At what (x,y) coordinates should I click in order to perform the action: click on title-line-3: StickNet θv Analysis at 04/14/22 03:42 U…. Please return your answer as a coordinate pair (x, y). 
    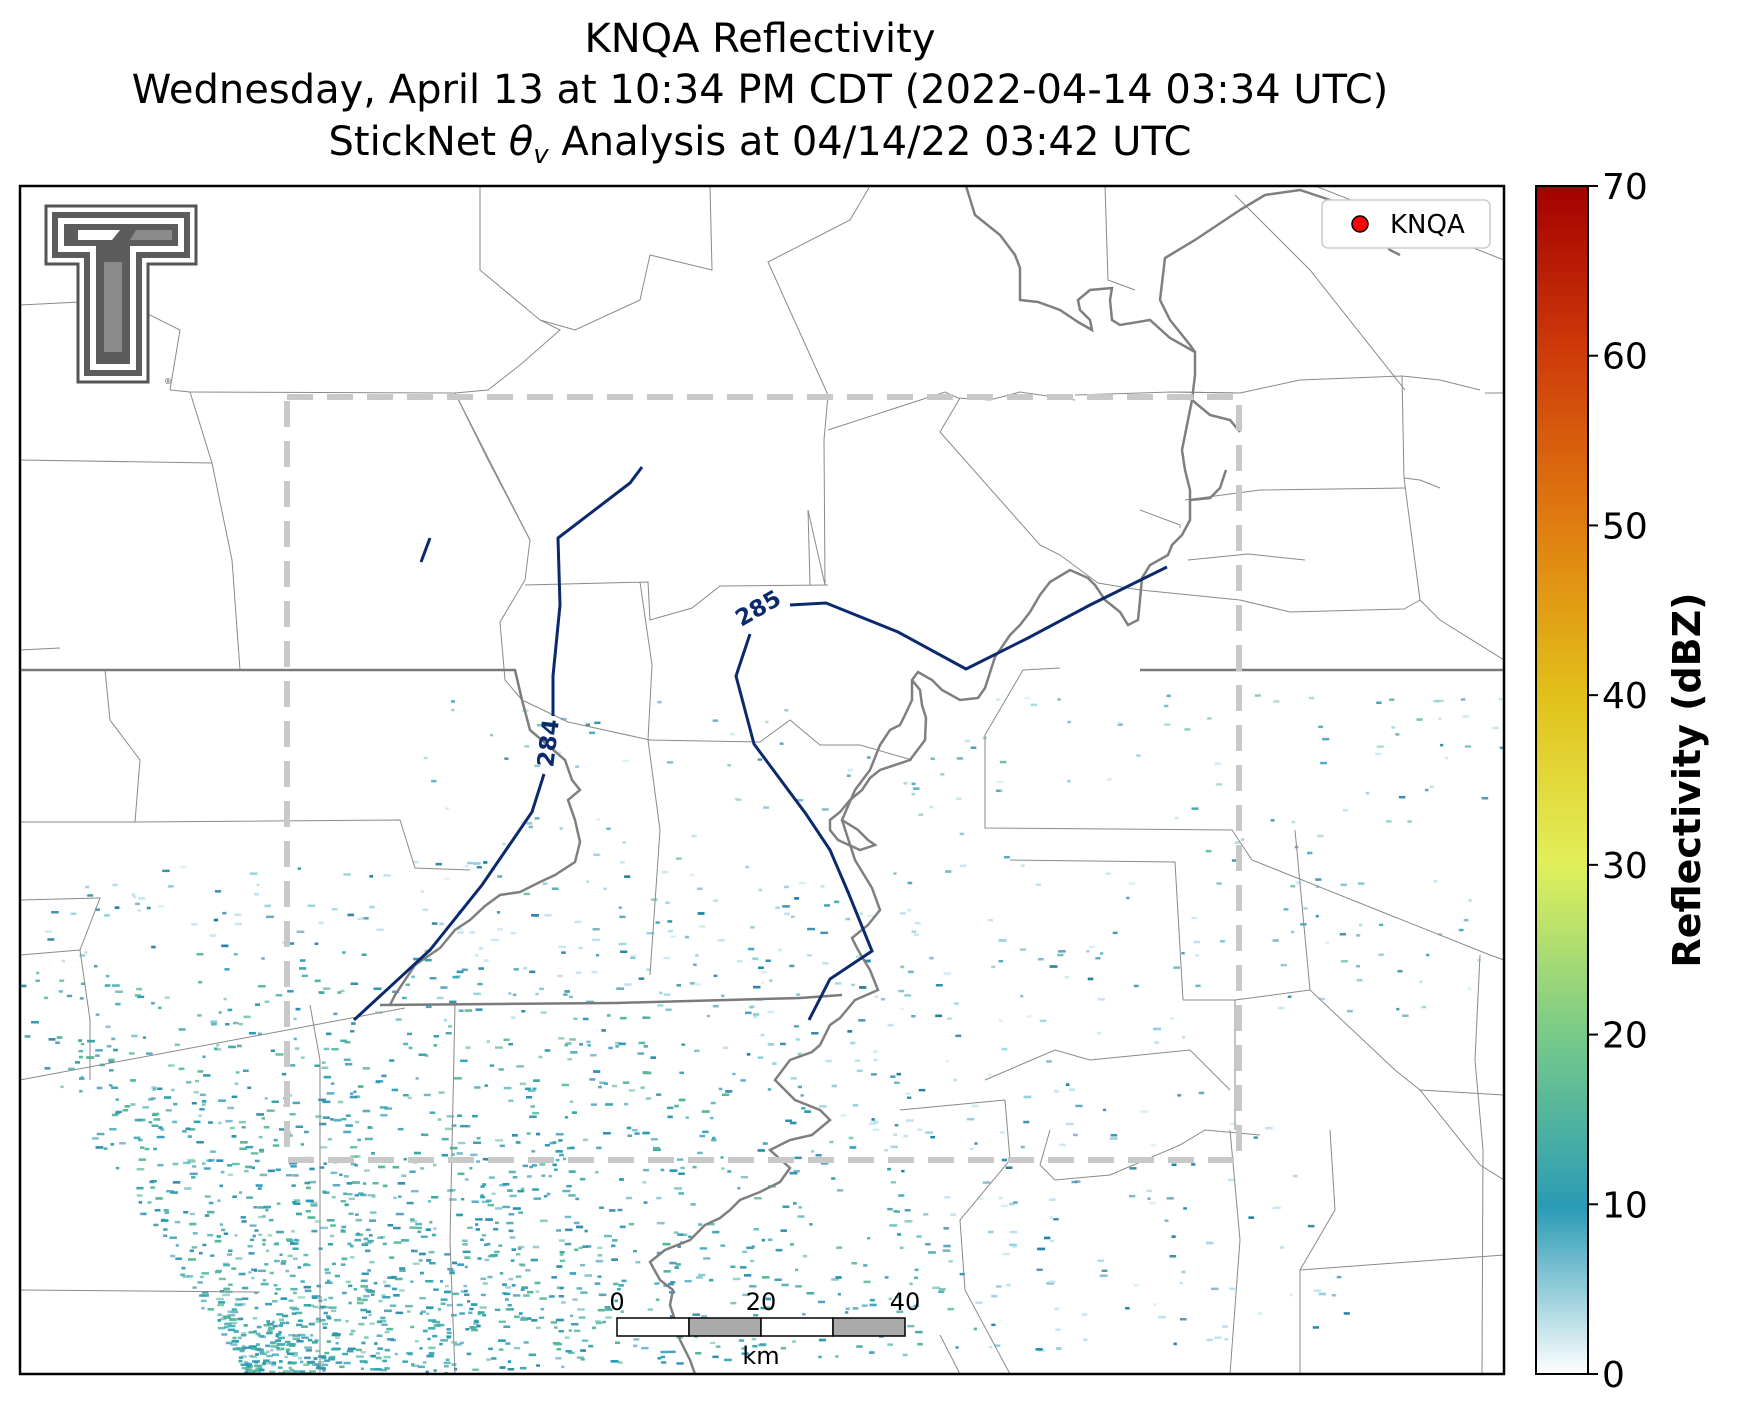
    Looking at the image, I should click on (760, 144).